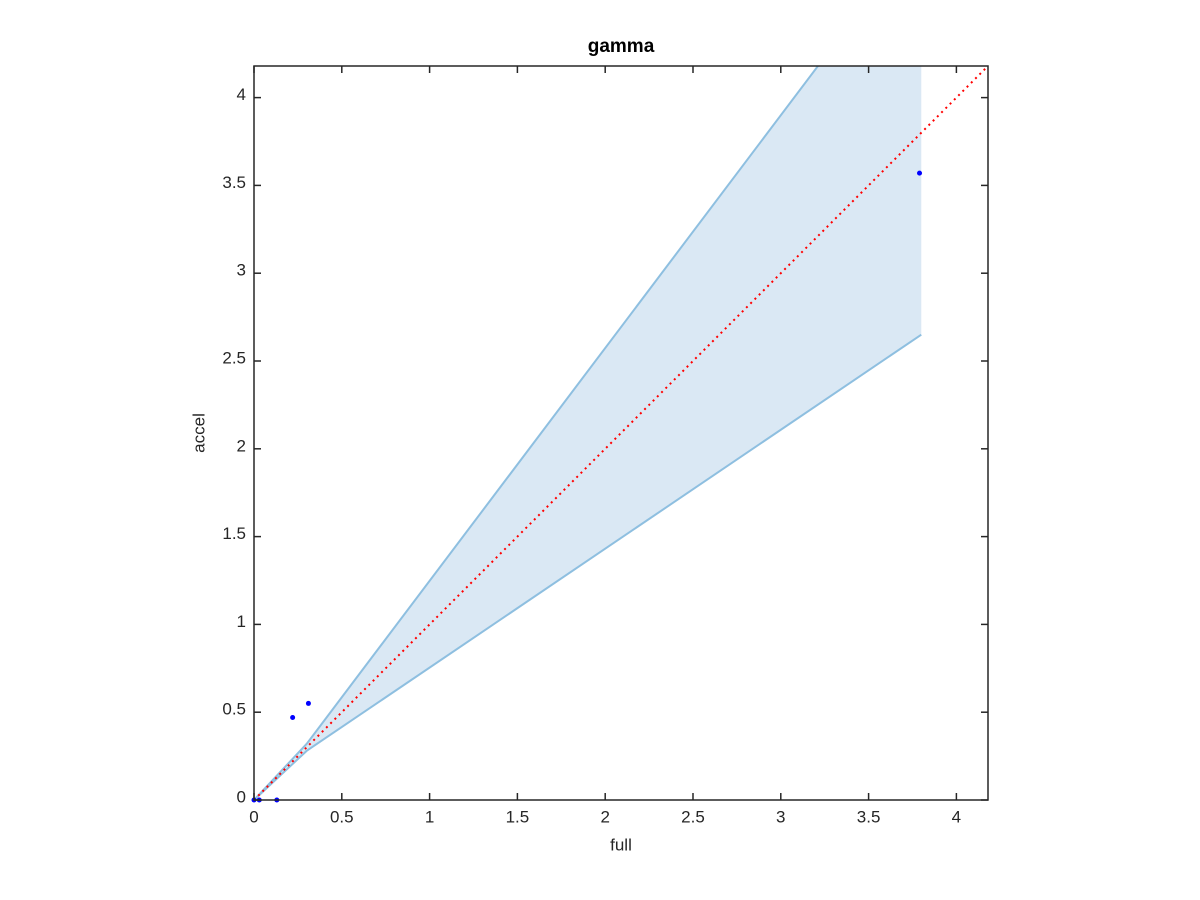 The image size is (1200, 900). Describe the element at coordinates (234, 709) in the screenshot. I see `y-tick-label: 0.5` at that location.